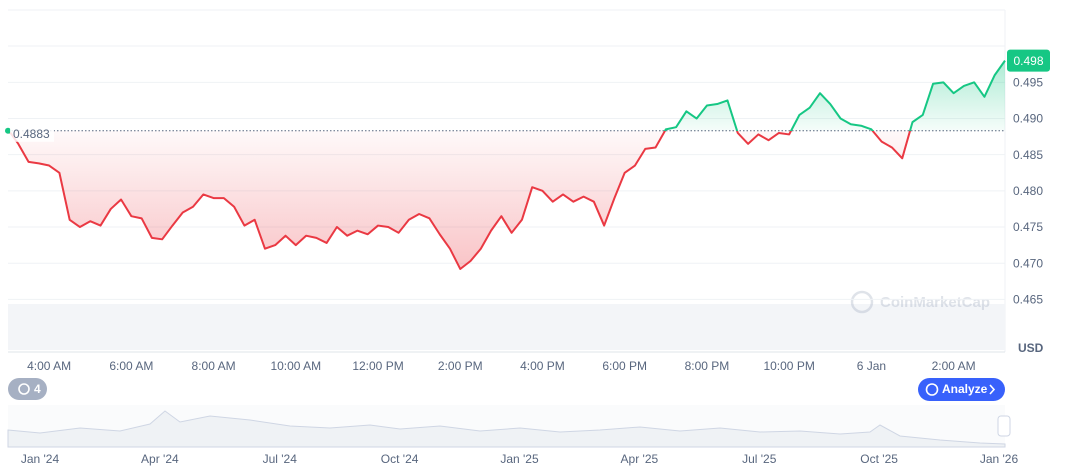 The width and height of the screenshot is (1072, 470). Describe the element at coordinates (965, 389) in the screenshot. I see `analyze-text: Analyze` at that location.